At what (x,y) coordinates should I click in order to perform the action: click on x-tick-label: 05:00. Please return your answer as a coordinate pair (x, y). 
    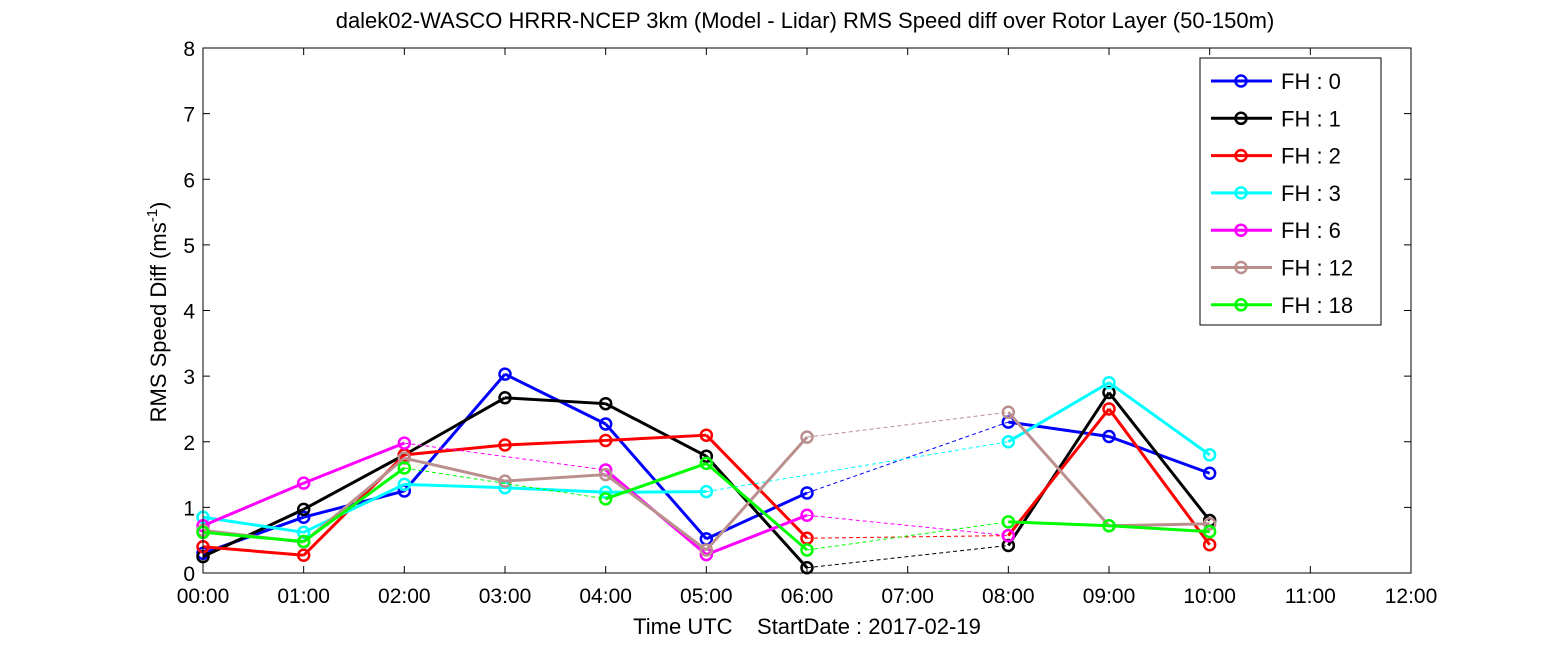
    Looking at the image, I should click on (706, 596).